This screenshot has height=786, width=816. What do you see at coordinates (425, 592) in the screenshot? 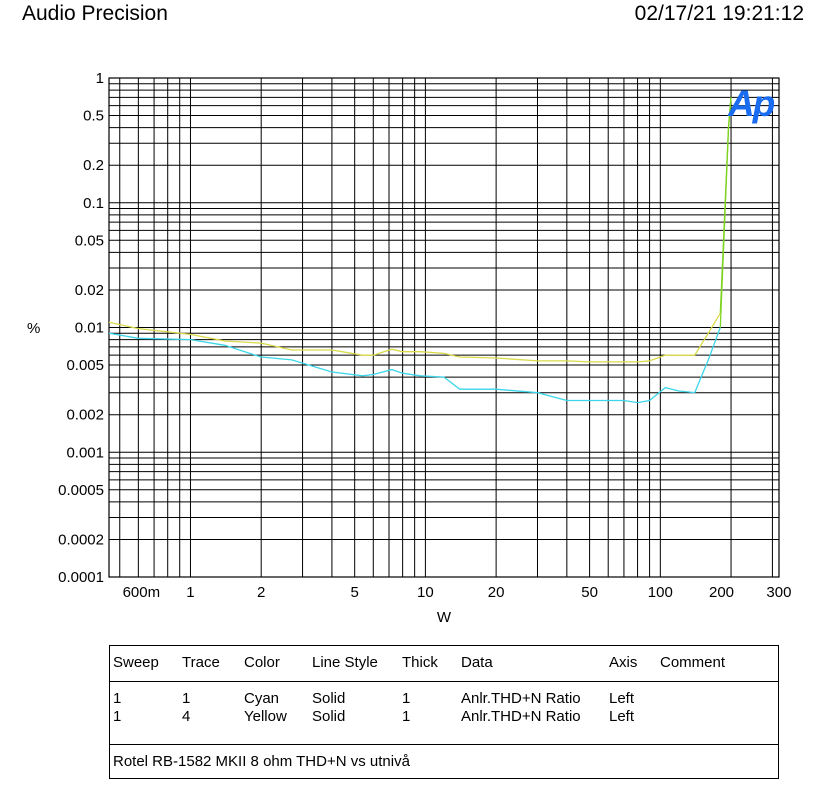
I see `x-tick-label: 10` at bounding box center [425, 592].